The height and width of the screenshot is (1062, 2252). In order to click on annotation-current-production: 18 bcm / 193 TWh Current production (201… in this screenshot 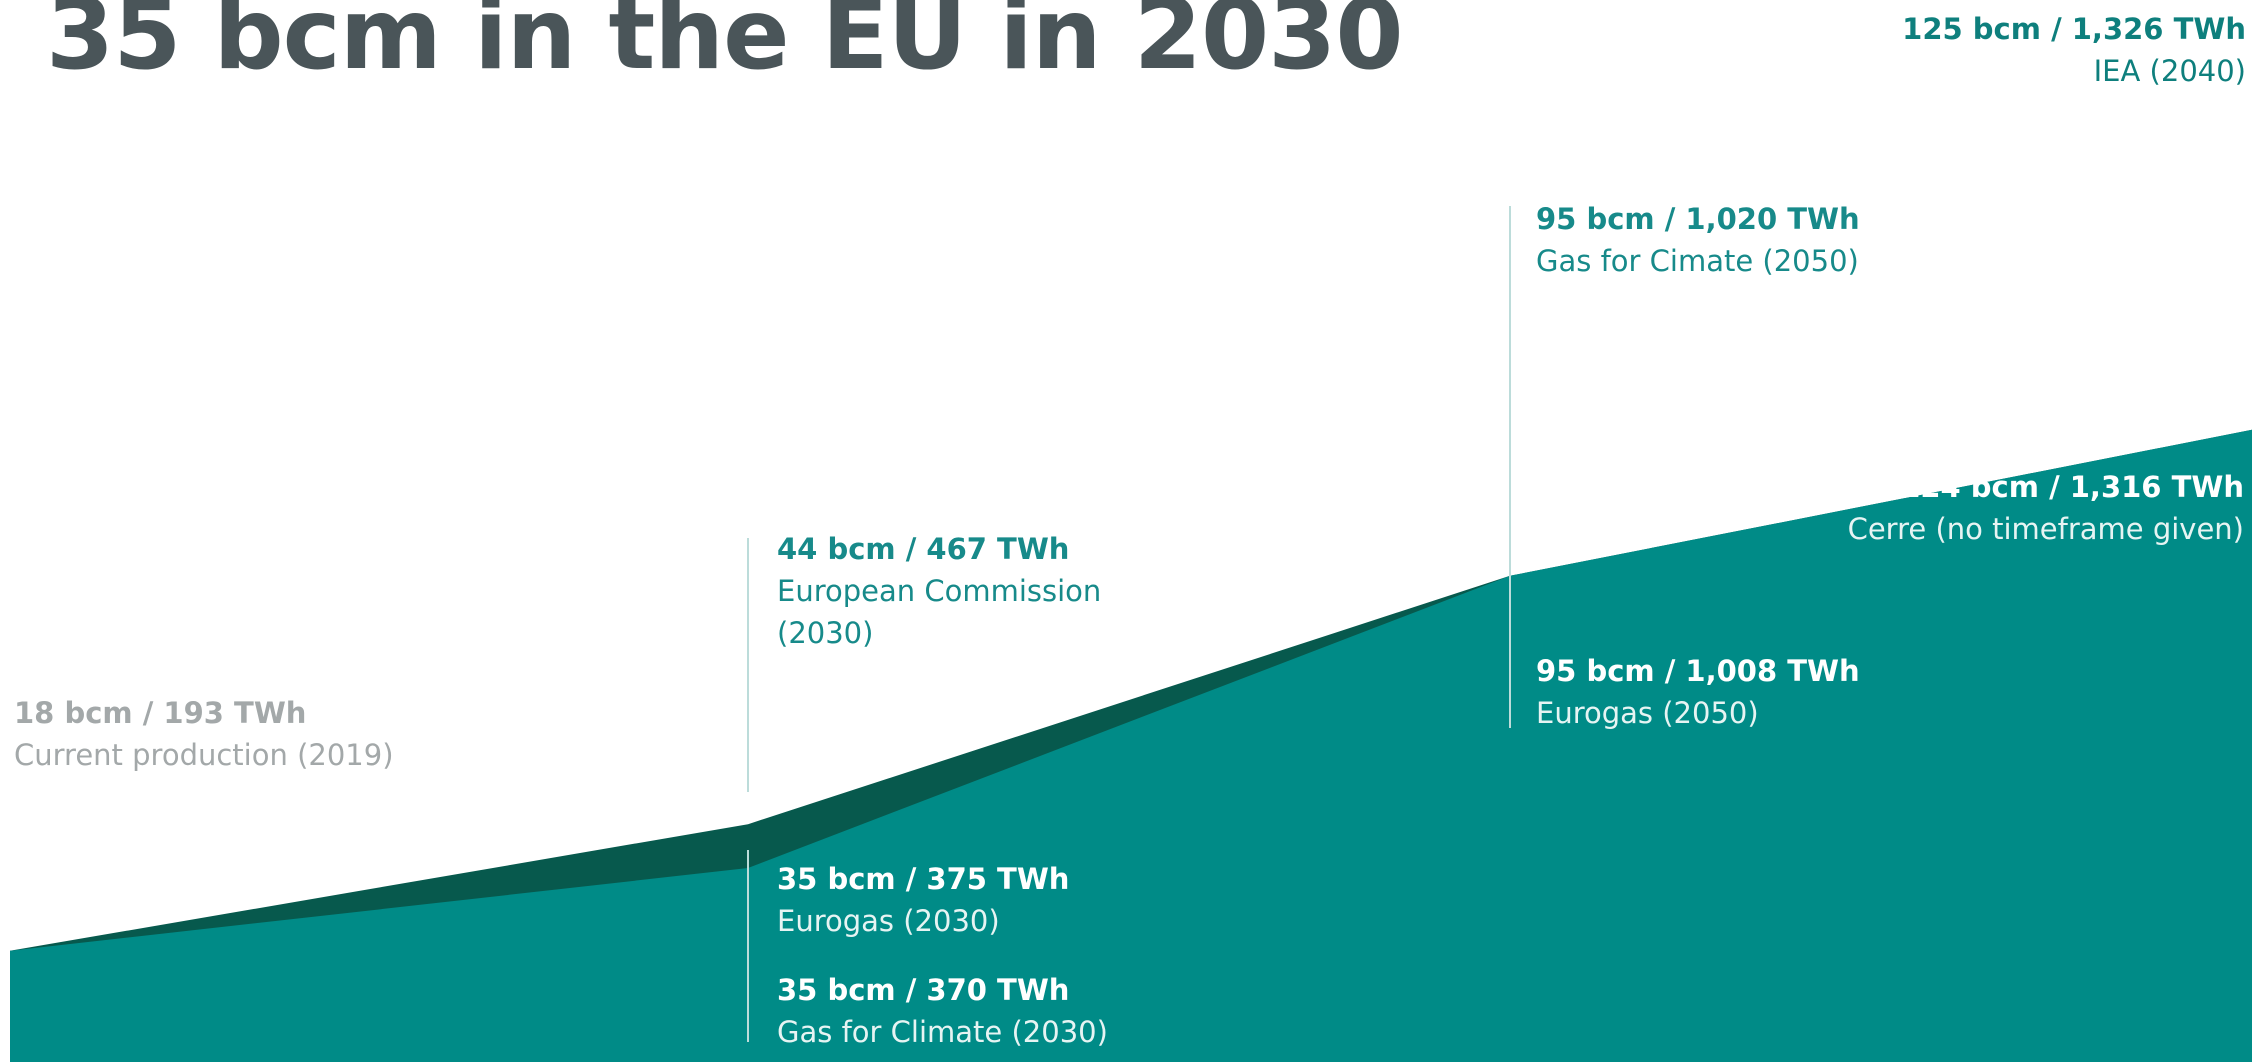, I will do `click(204, 734)`.